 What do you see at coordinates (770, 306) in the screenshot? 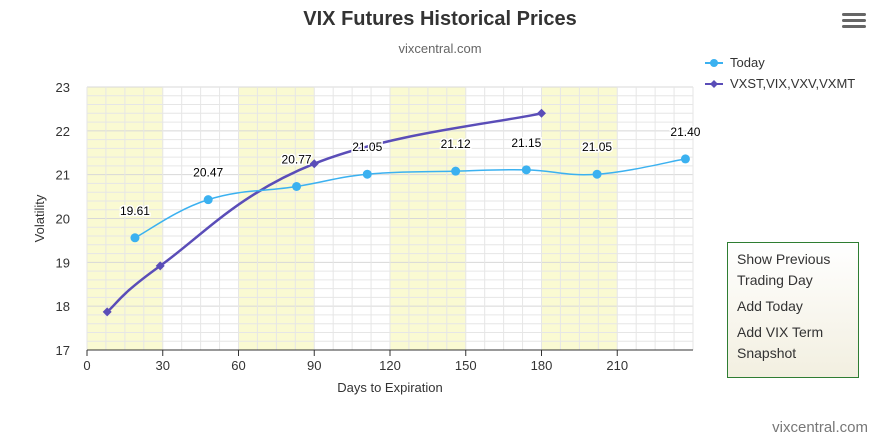
I see `add-today-button: Add Today` at bounding box center [770, 306].